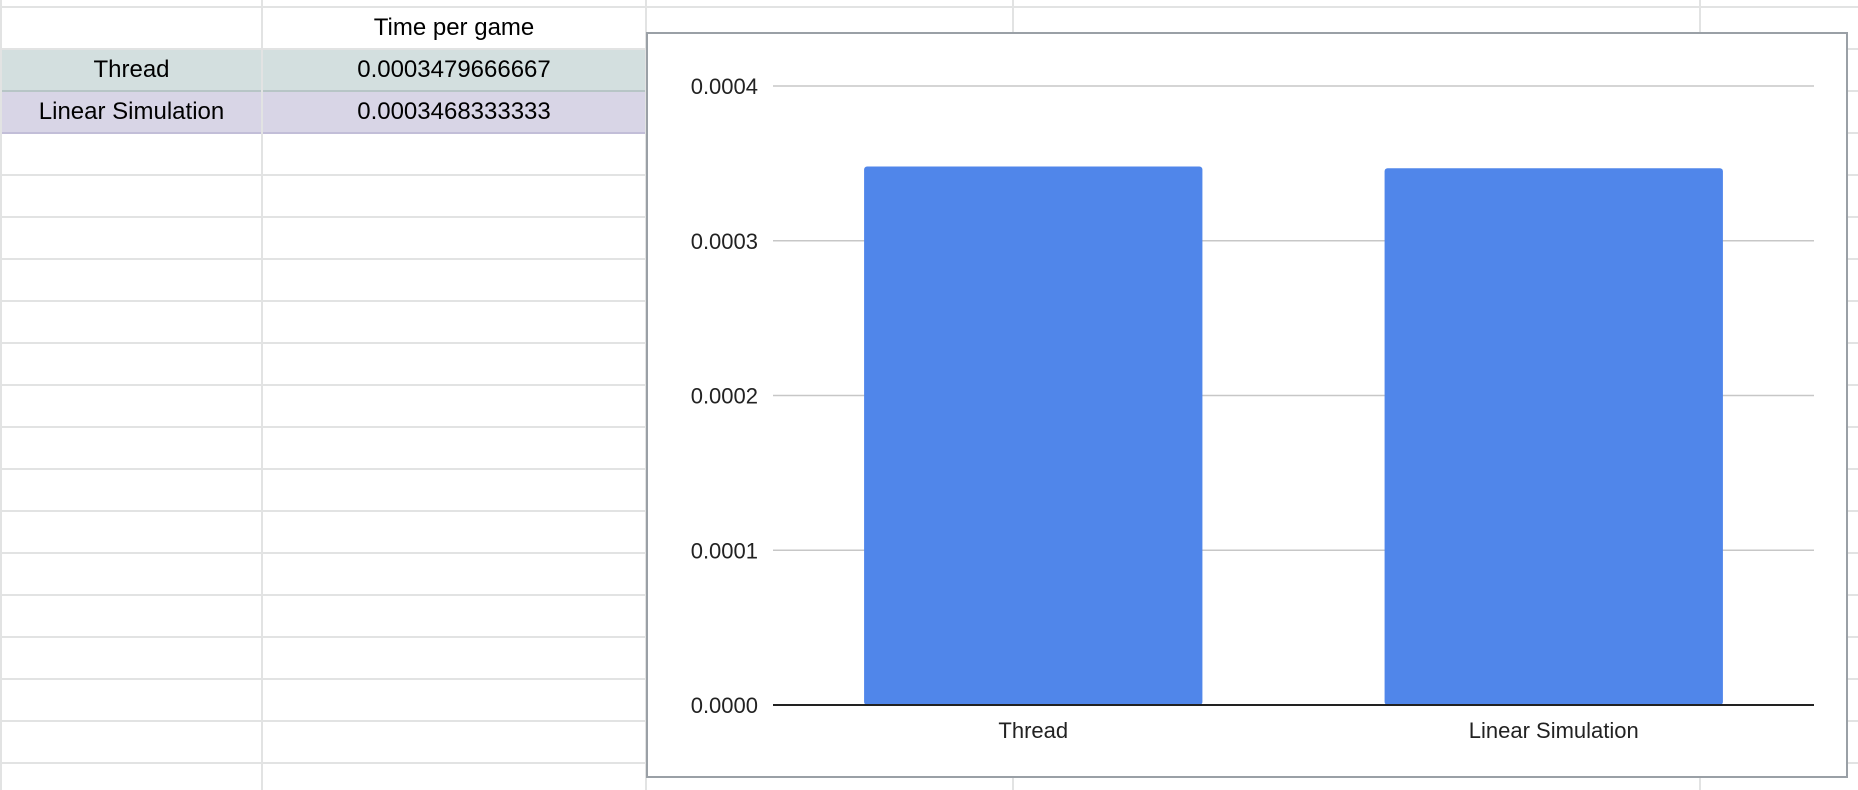 Image resolution: width=1858 pixels, height=790 pixels. What do you see at coordinates (131, 28) in the screenshot?
I see `header-cell-empty` at bounding box center [131, 28].